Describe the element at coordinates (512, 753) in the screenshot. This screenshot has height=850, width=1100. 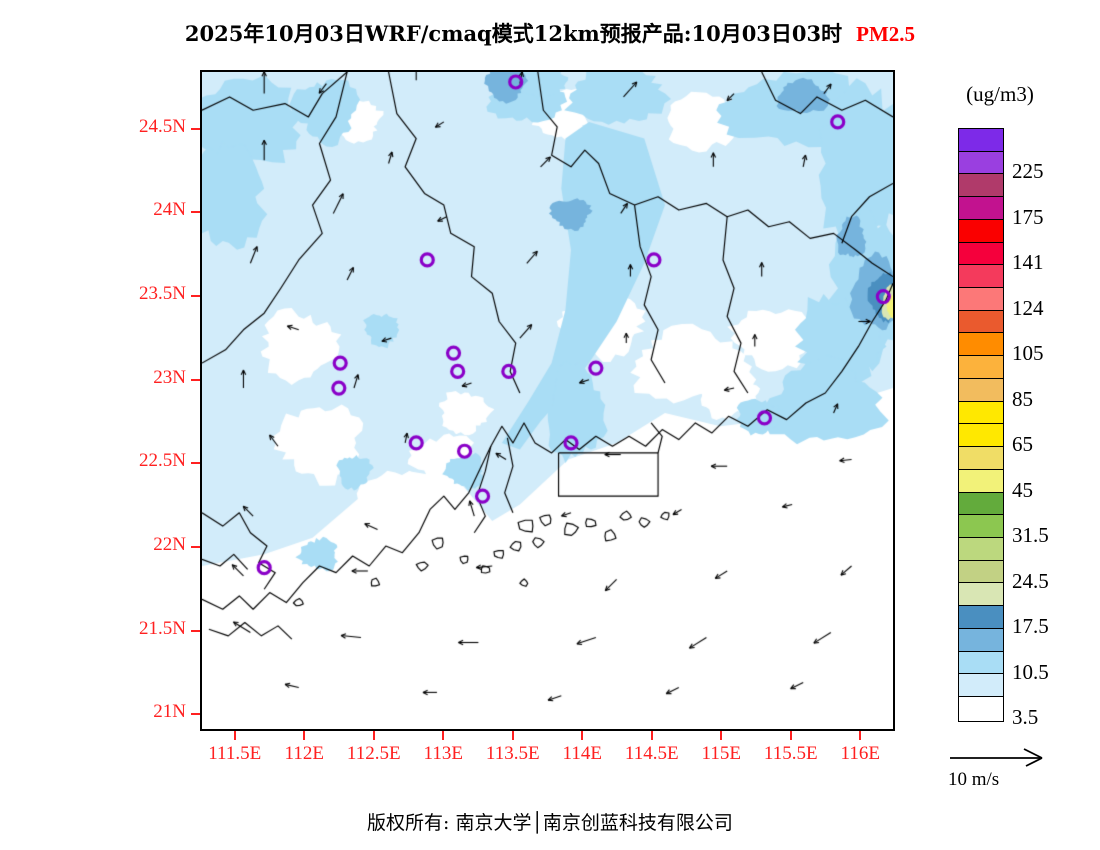
I see `x-tick-label: 113.5E` at that location.